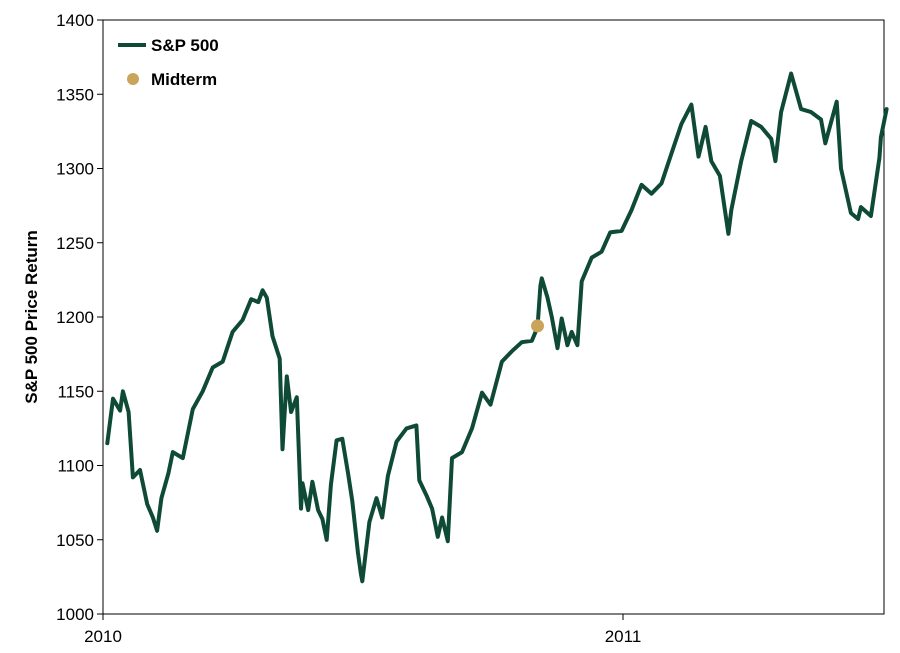 The width and height of the screenshot is (900, 653). I want to click on y-axis: 1000 1050 1100 1150 1200 1250 1300 1350 1400, so click(79, 317).